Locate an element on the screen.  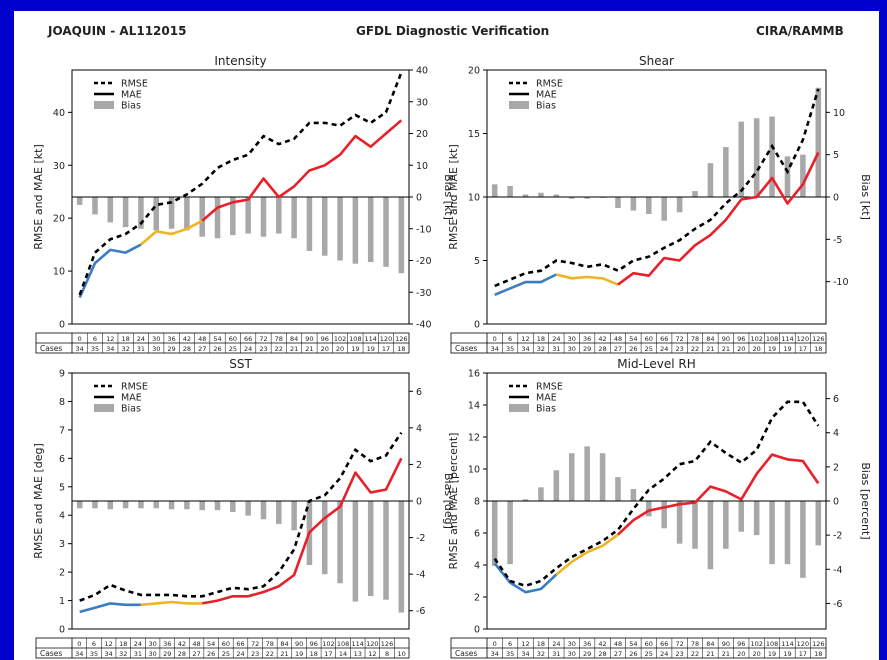
cases-count-cell: 31 is located at coordinates (556, 654).